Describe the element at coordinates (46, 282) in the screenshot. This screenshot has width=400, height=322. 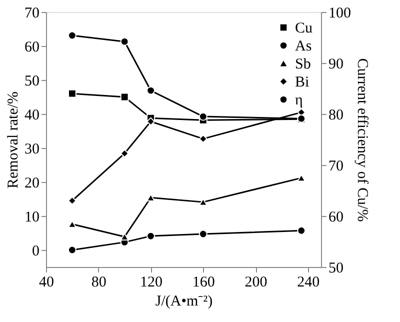
I see `x-tick-label: 40` at that location.